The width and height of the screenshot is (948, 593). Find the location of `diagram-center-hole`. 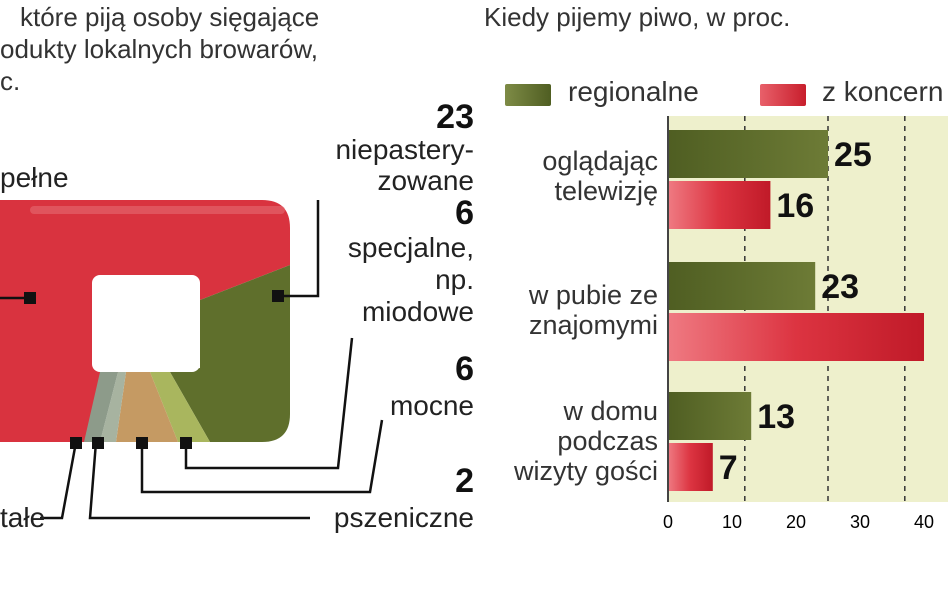

diagram-center-hole is located at coordinates (146, 323).